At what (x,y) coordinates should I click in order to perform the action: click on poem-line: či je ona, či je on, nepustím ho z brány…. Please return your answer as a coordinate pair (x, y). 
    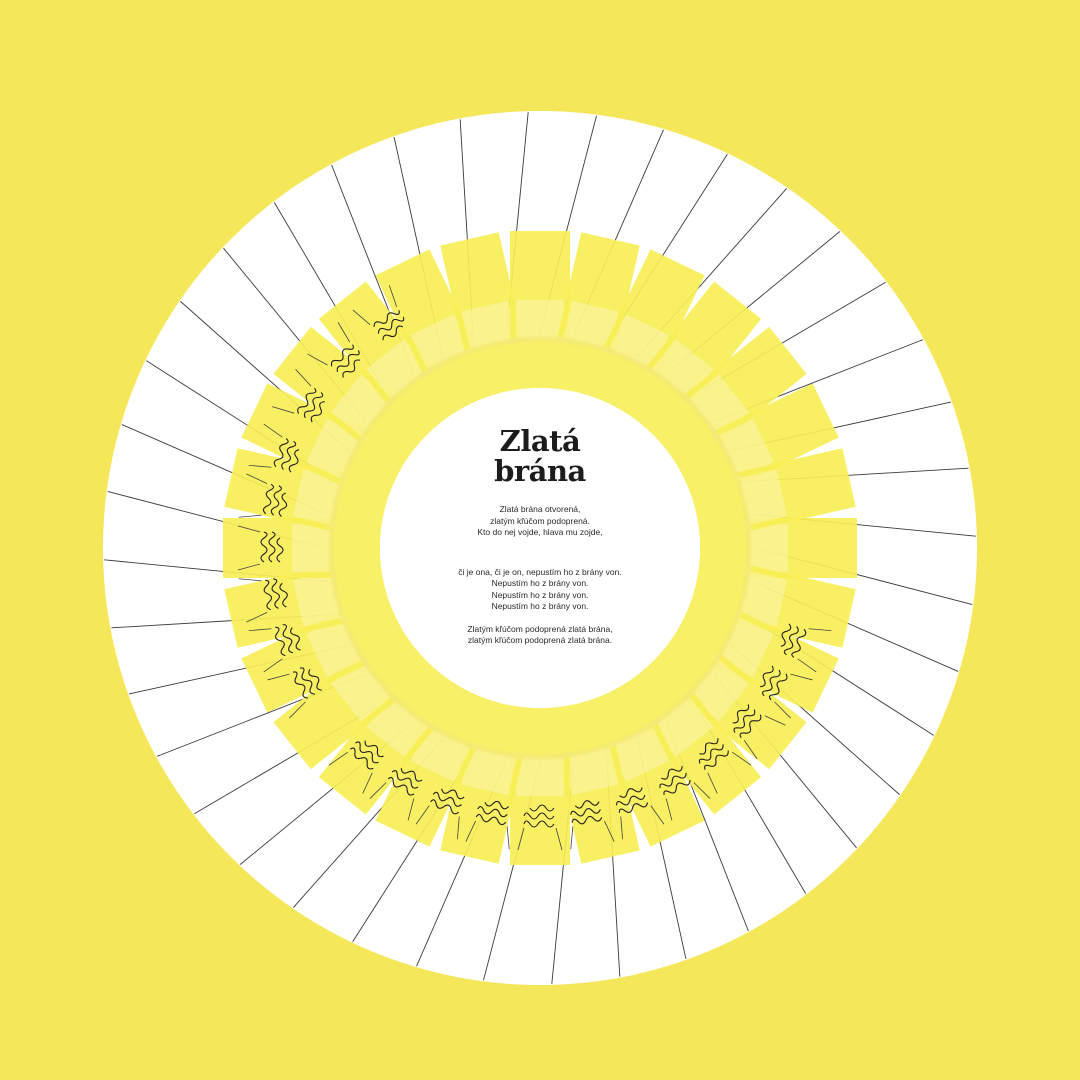
    Looking at the image, I should click on (540, 571).